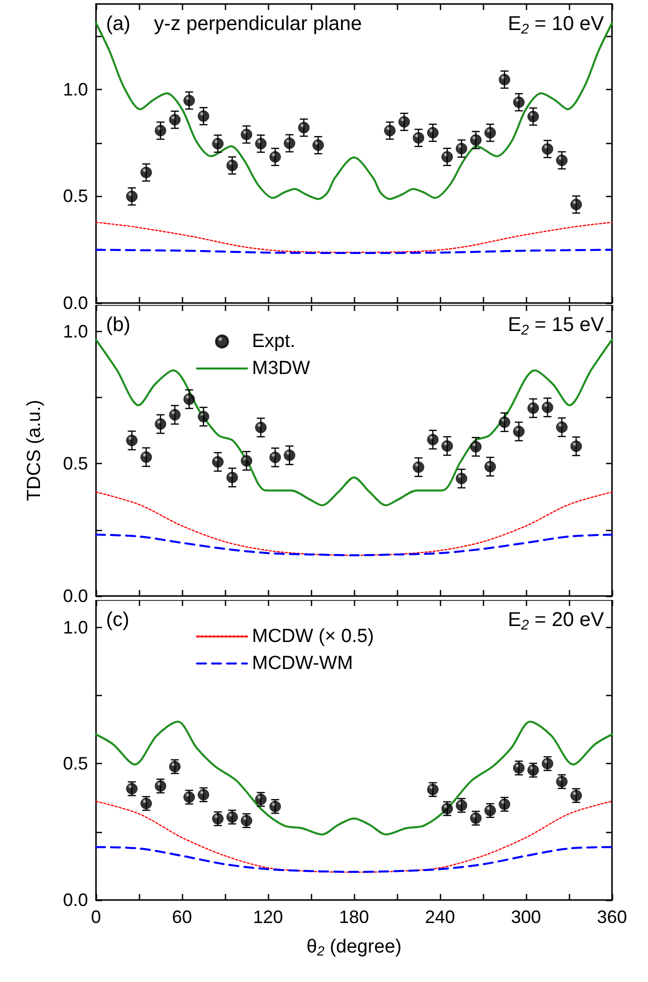 The height and width of the screenshot is (982, 648). What do you see at coordinates (182, 917) in the screenshot?
I see `x-tick-label: 60` at bounding box center [182, 917].